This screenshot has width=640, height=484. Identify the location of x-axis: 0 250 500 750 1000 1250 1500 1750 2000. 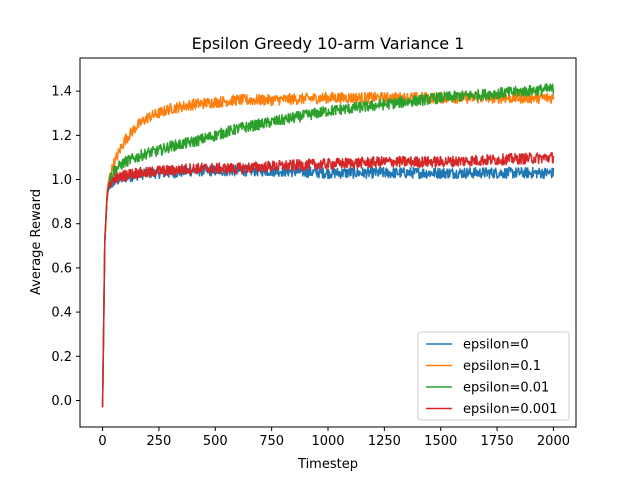
(334, 438).